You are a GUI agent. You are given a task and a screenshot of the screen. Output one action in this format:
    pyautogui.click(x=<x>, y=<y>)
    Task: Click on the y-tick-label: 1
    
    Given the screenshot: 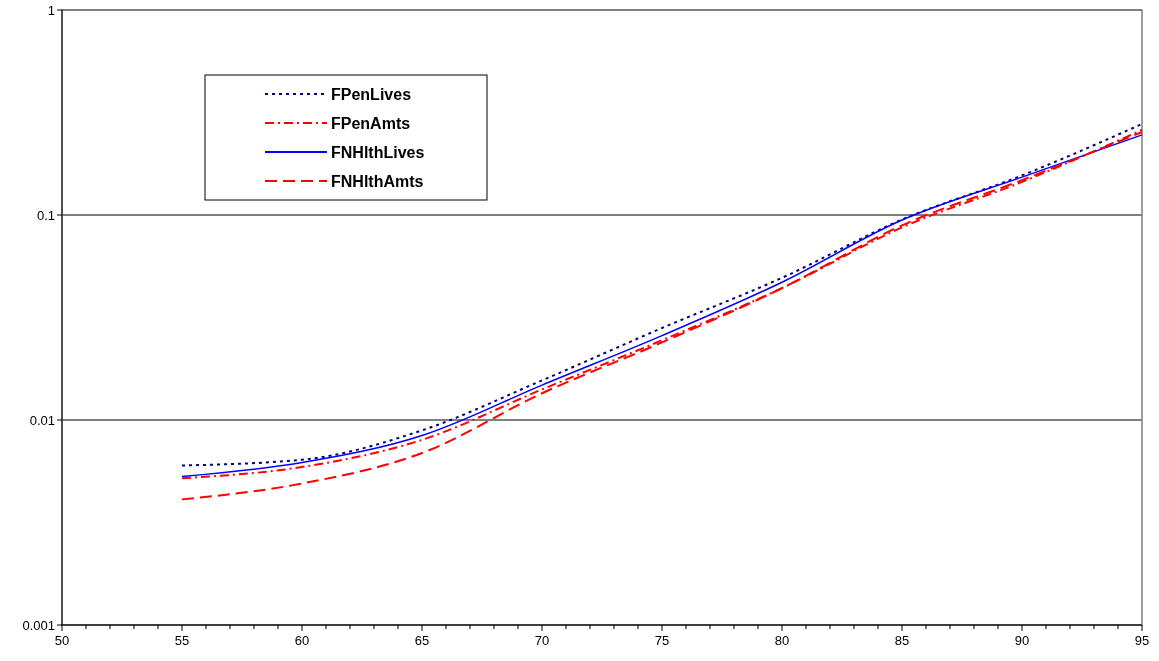 What is the action you would take?
    pyautogui.click(x=51, y=10)
    